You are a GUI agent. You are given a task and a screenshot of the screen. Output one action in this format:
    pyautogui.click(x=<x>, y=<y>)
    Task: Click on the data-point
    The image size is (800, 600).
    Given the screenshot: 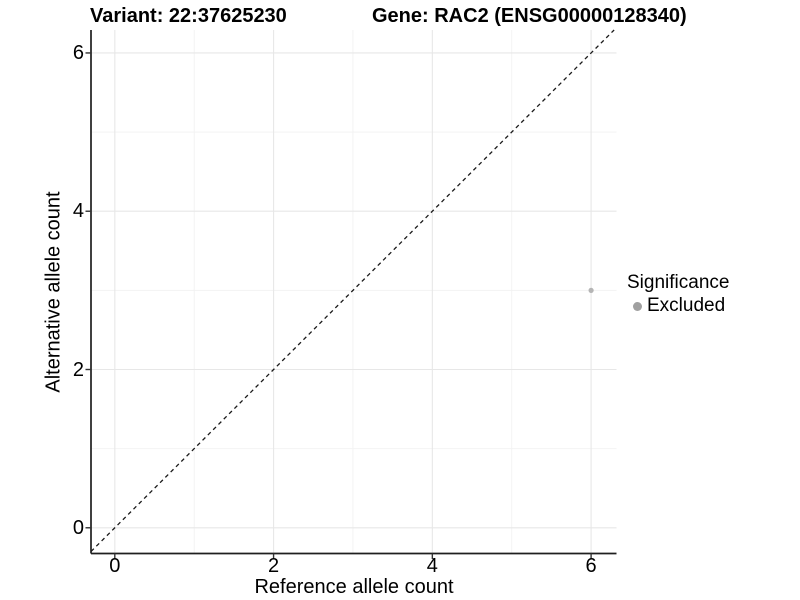 What is the action you would take?
    pyautogui.click(x=591, y=290)
    